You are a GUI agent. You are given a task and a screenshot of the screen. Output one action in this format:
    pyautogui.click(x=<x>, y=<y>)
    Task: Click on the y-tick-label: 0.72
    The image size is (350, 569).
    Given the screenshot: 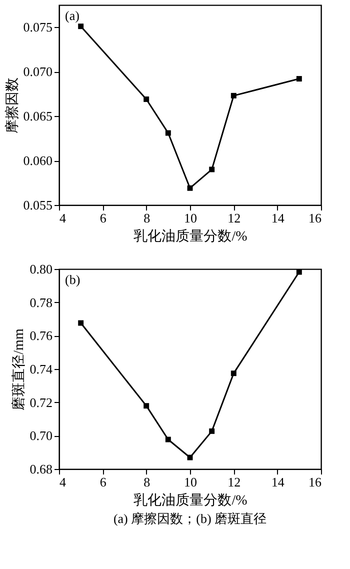 What is the action you would take?
    pyautogui.click(x=41, y=402)
    